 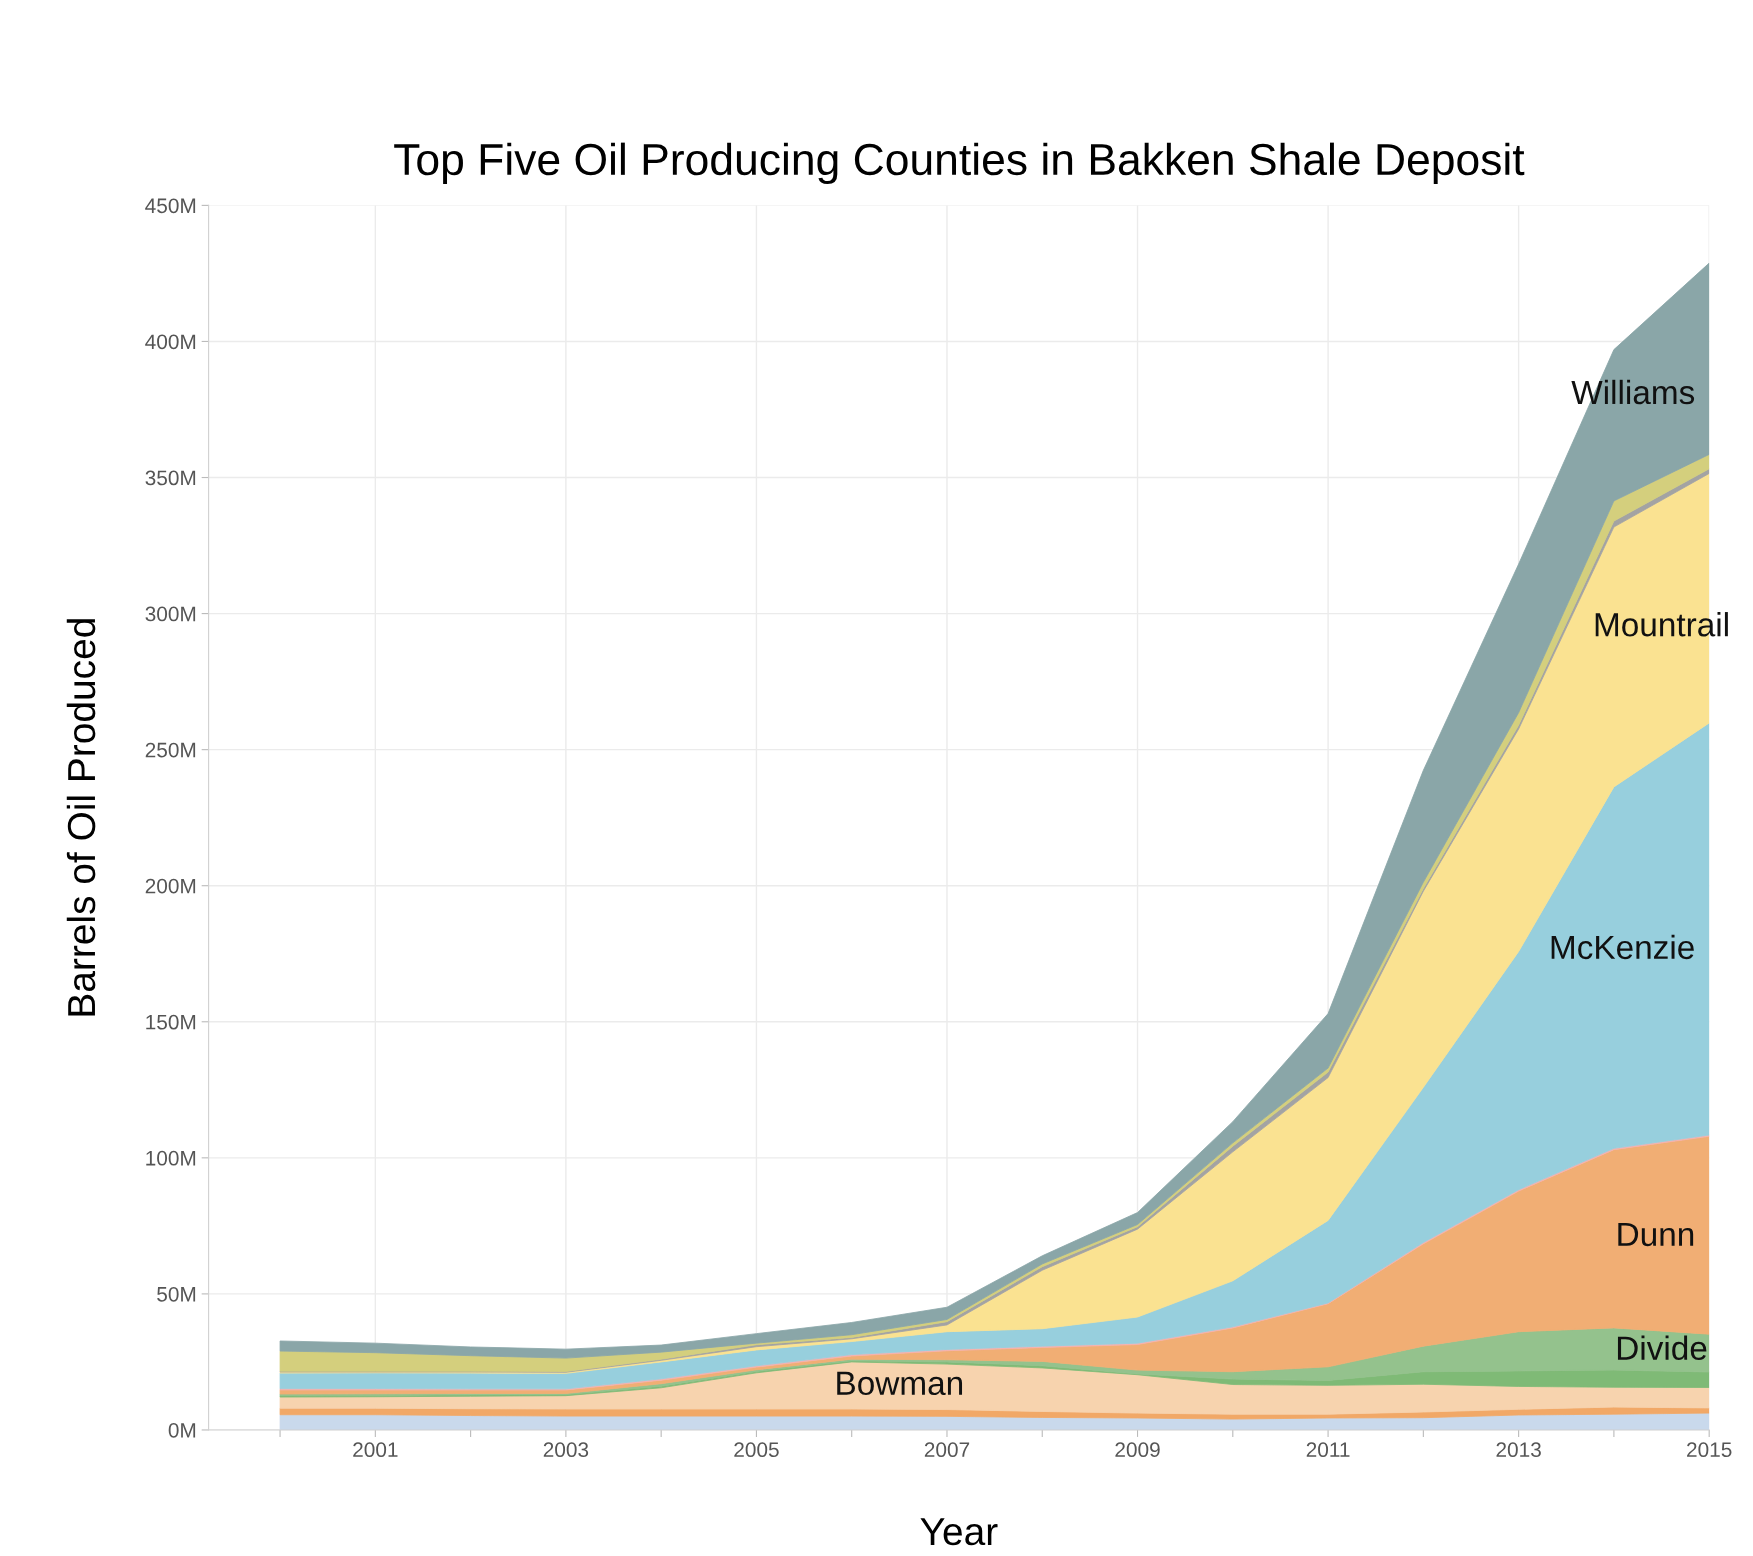 What do you see at coordinates (1709, 1450) in the screenshot?
I see `x-tick-label: 2015` at bounding box center [1709, 1450].